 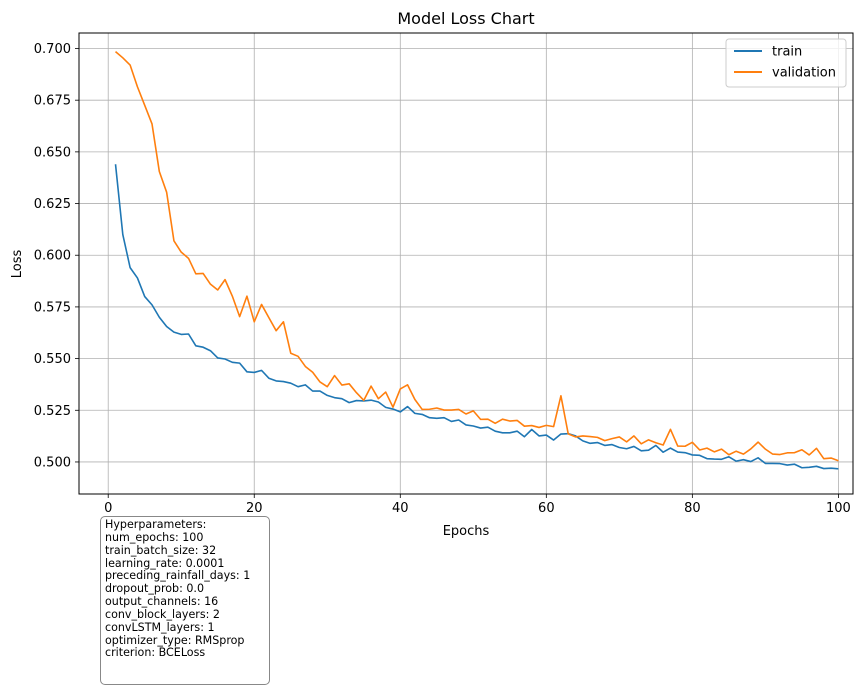 I want to click on y-tick-label: 0.525, so click(x=52, y=411).